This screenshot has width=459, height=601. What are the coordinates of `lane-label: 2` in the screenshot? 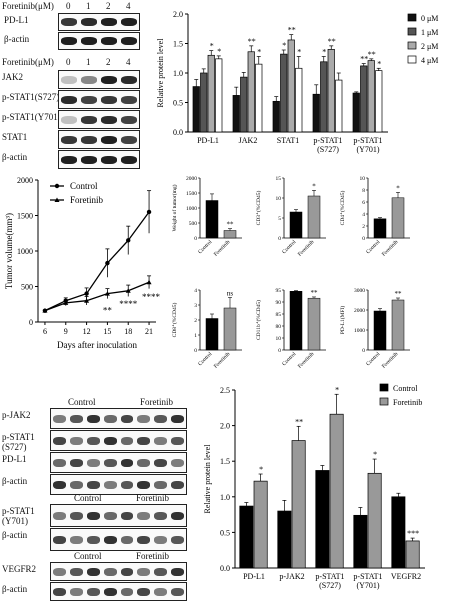 It's located at (108, 6).